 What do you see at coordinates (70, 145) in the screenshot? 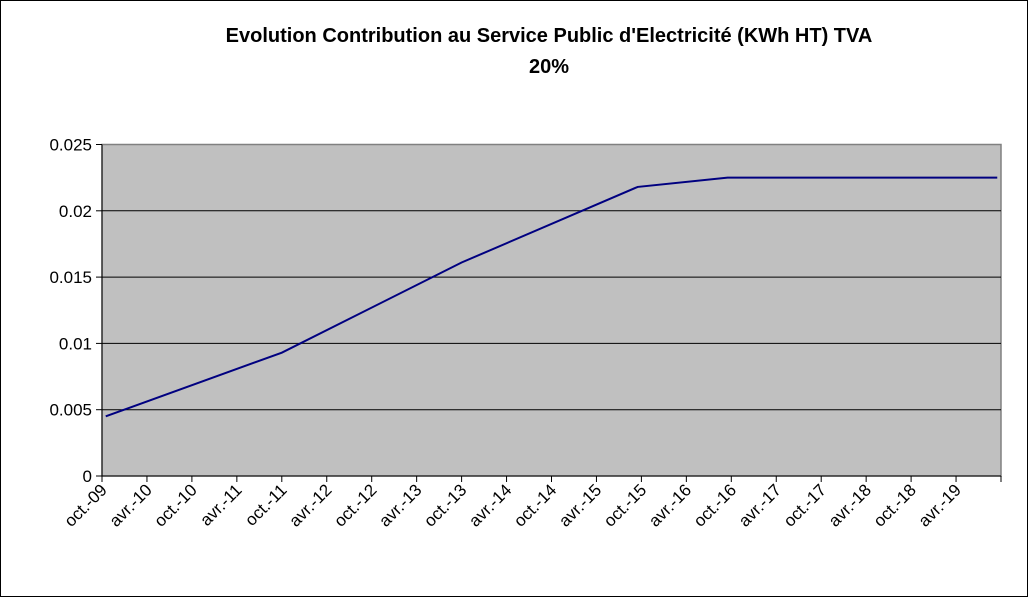
I see `y-tick-label: 0.025` at bounding box center [70, 145].